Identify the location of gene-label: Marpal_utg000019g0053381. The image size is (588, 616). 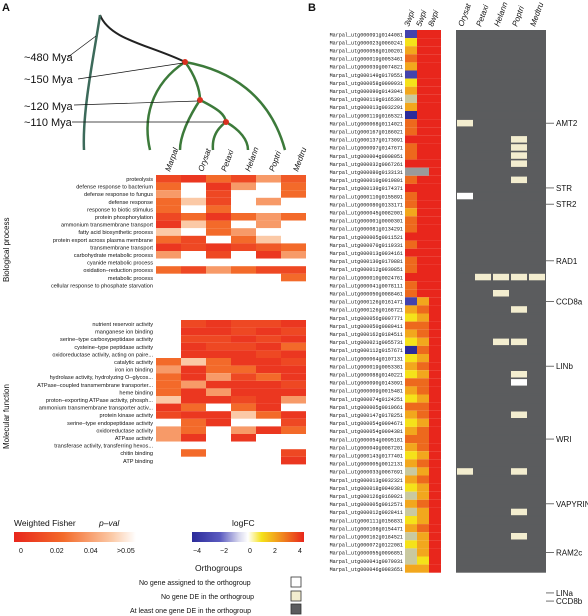
(366, 367).